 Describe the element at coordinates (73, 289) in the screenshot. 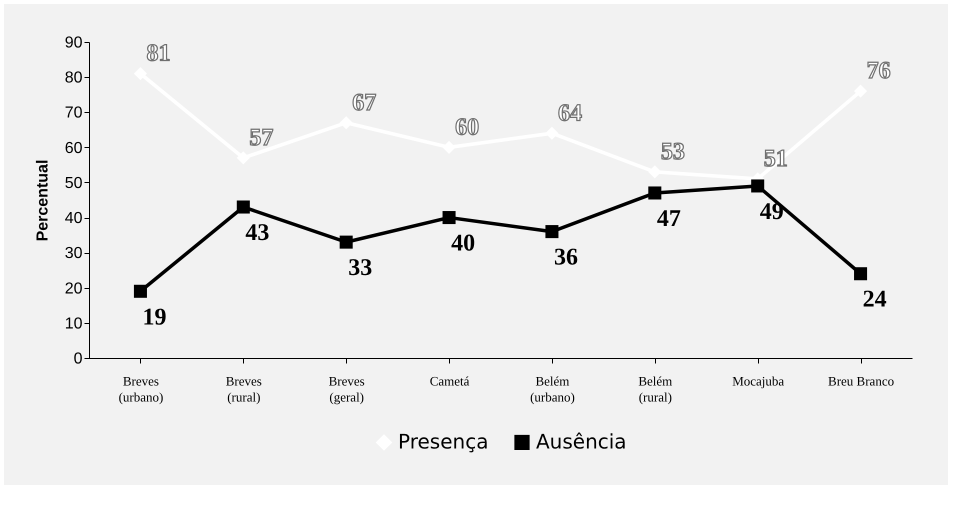

I see `y-tick-label: 20` at that location.